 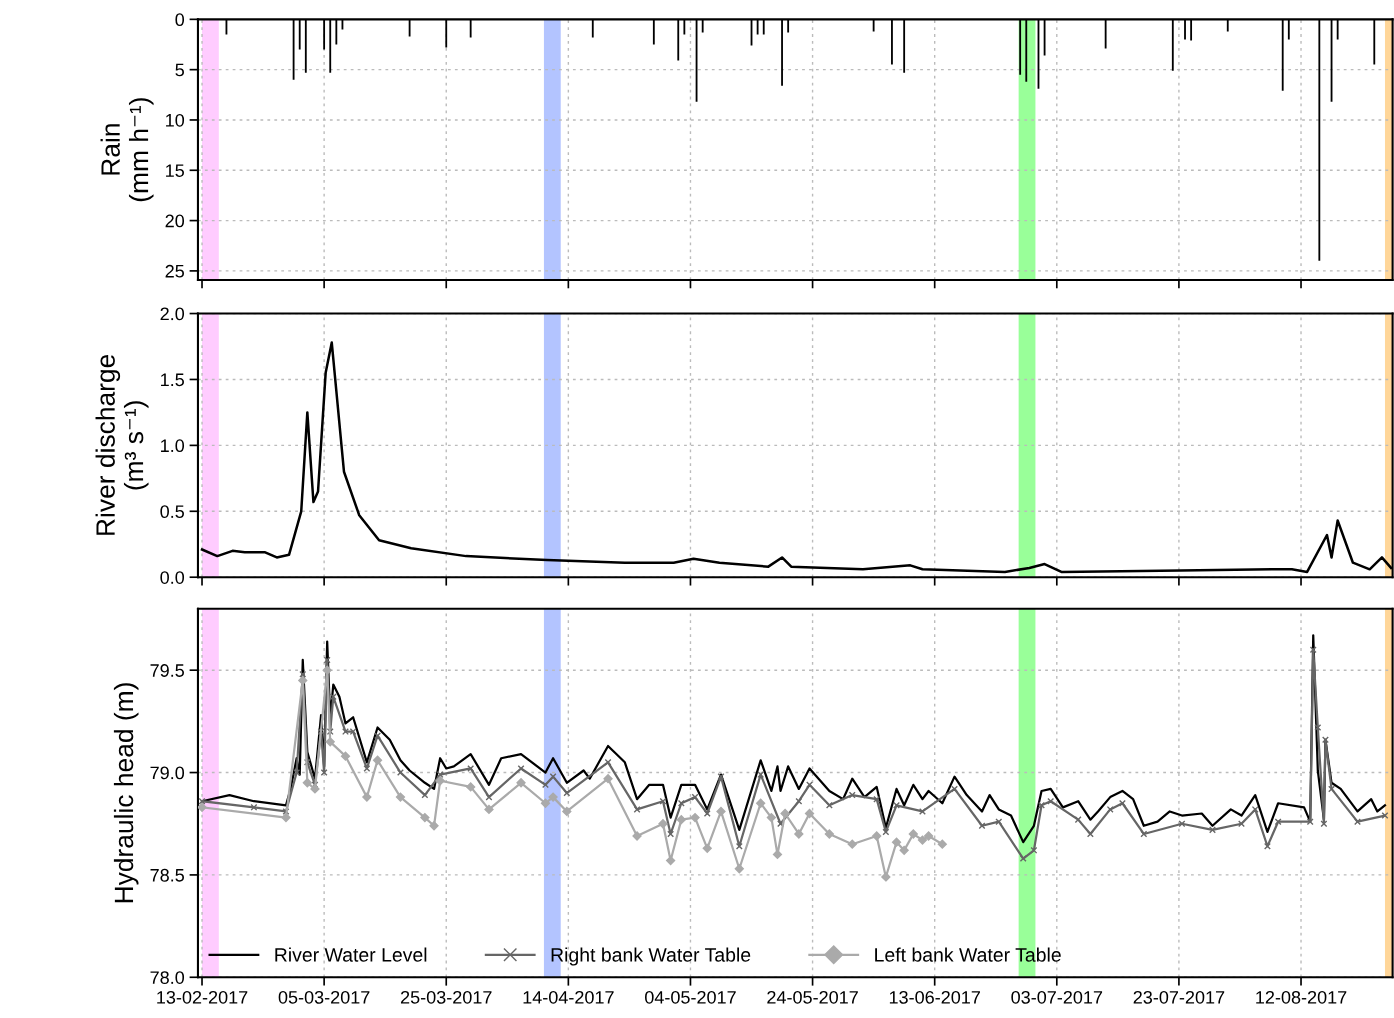 I want to click on y-tick-label: 10, so click(x=175, y=120).